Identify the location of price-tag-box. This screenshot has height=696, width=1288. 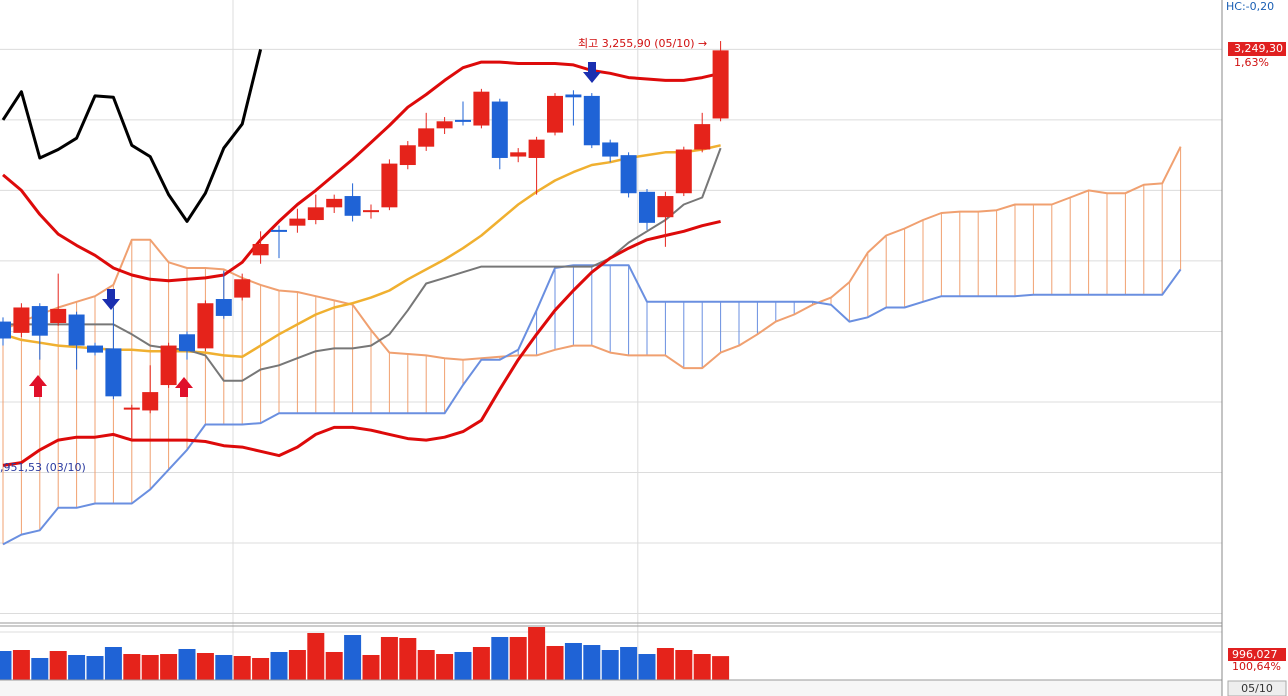
(1257, 49).